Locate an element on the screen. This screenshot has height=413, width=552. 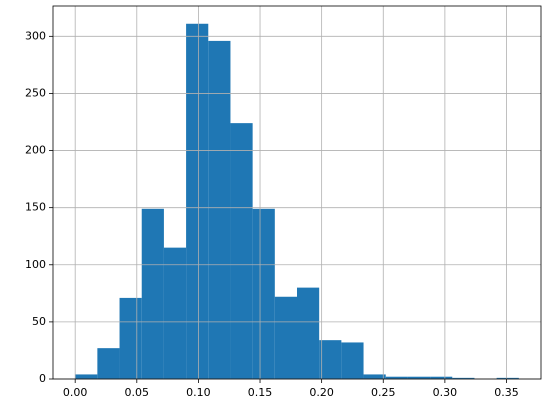
x-tick-label: 0.05 is located at coordinates (137, 392).